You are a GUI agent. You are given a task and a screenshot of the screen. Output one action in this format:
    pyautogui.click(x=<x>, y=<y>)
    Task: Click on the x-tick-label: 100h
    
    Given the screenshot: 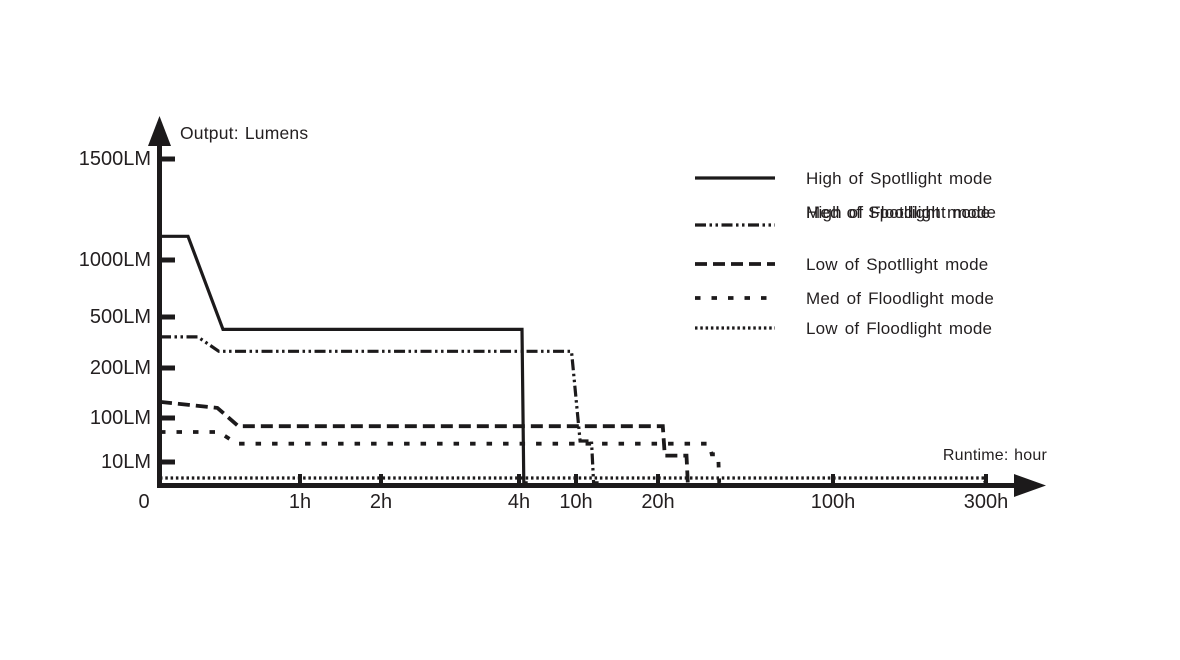 What is the action you would take?
    pyautogui.click(x=833, y=502)
    